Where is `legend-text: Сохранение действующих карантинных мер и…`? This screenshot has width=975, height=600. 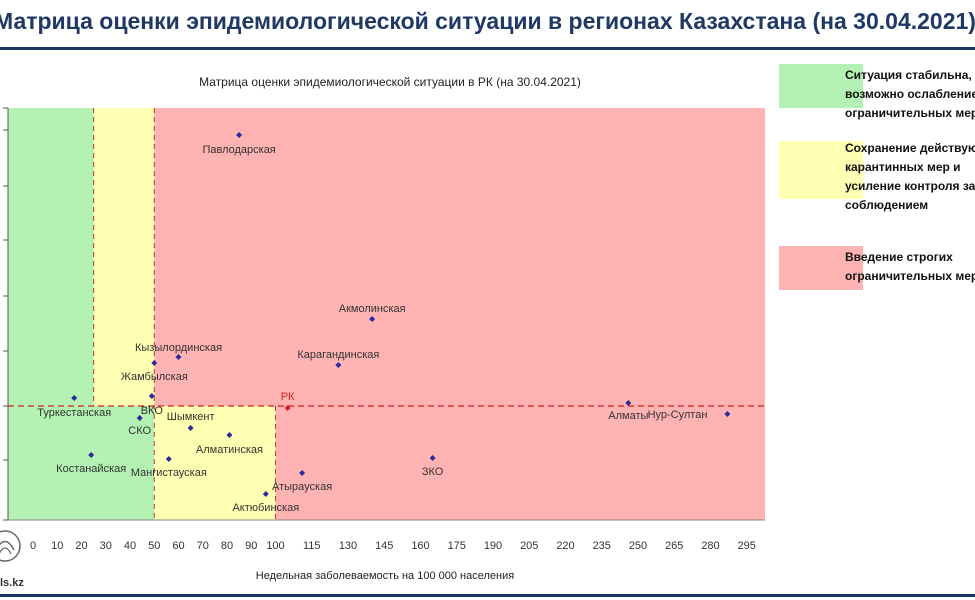 legend-text: Сохранение действующих карантинных мер и… is located at coordinates (910, 176).